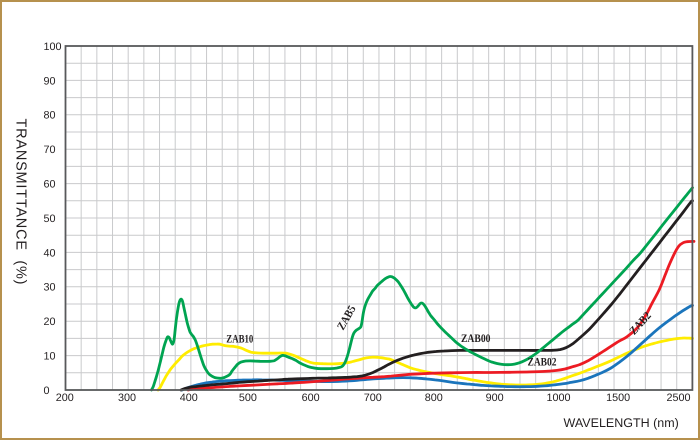 Image resolution: width=700 pixels, height=440 pixels. What do you see at coordinates (248, 398) in the screenshot?
I see `svg-text: 500` at bounding box center [248, 398].